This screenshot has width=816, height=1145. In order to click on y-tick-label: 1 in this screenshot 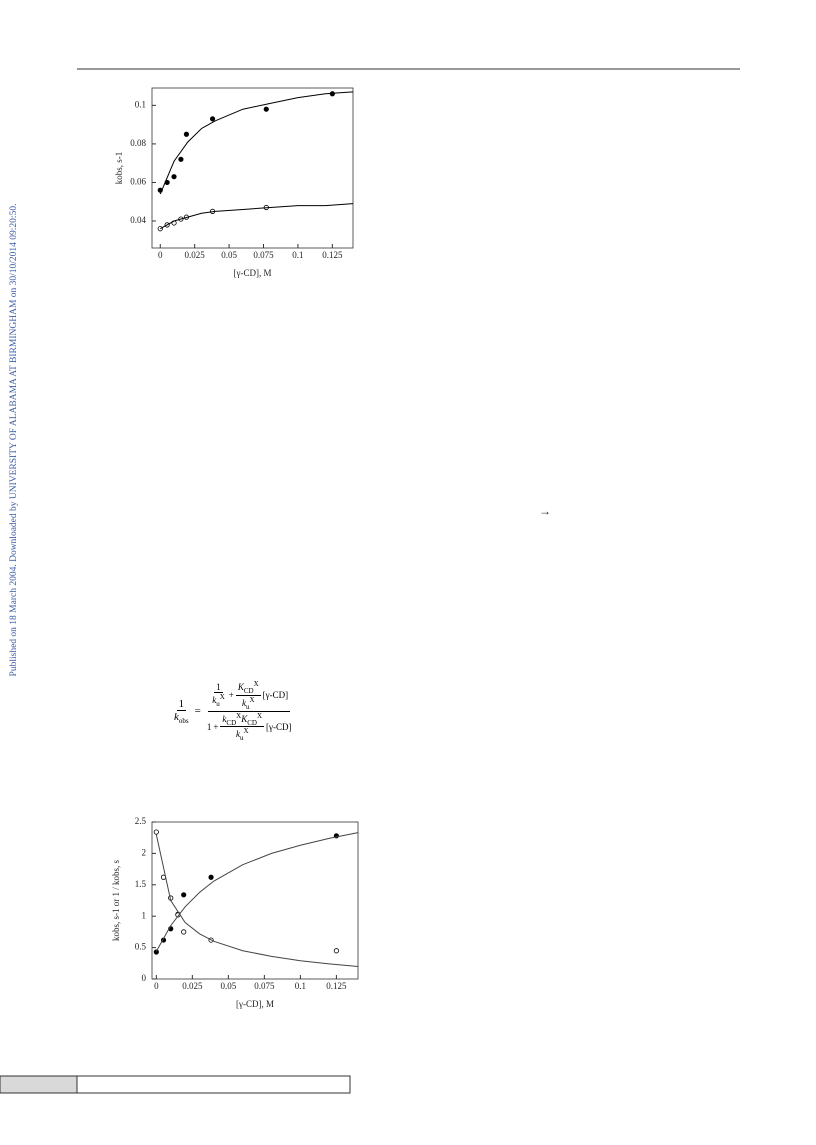, I will do `click(144, 915)`.